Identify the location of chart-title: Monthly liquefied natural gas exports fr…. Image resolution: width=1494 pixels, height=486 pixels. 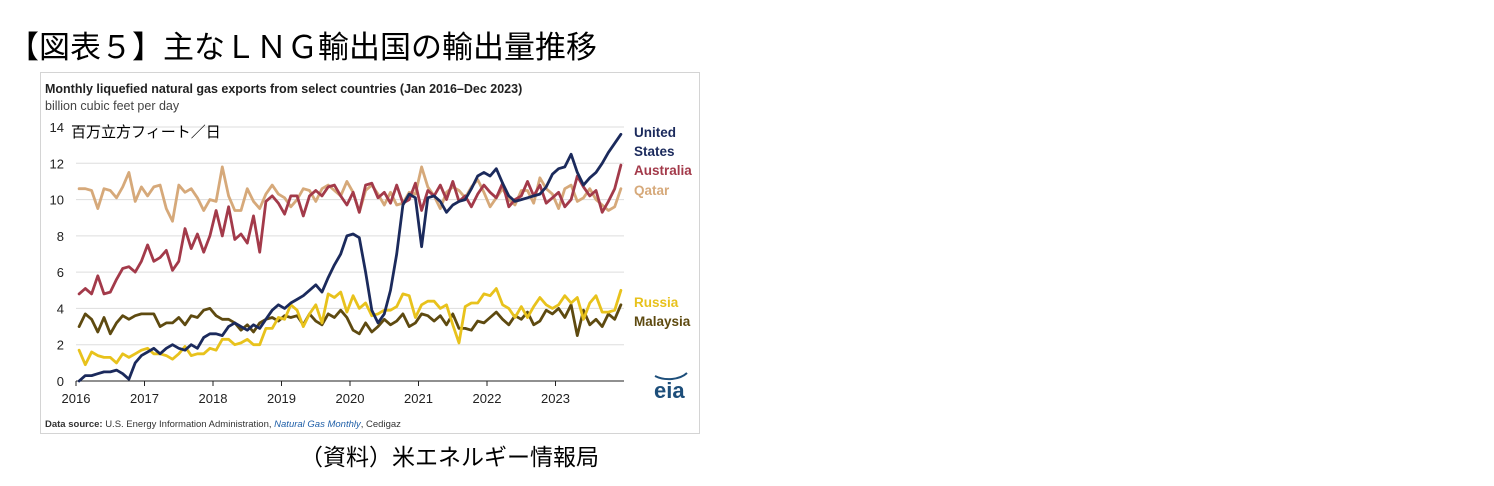
(283, 89).